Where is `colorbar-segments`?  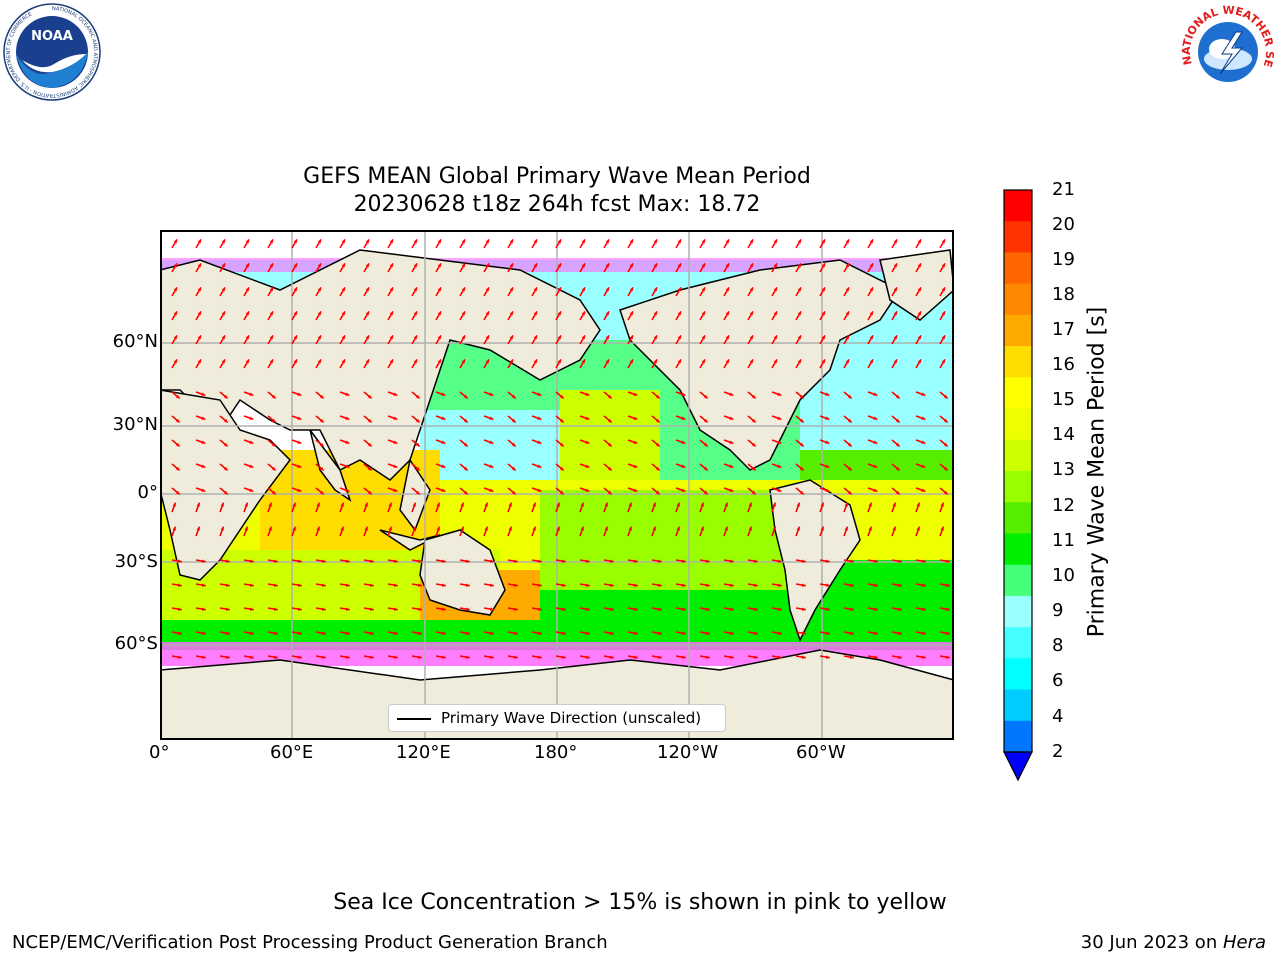
colorbar-segments is located at coordinates (1018, 471).